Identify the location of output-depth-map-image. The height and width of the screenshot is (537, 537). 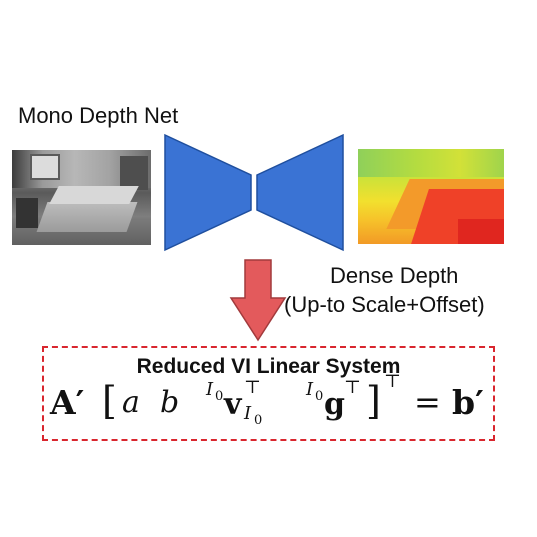
(431, 196).